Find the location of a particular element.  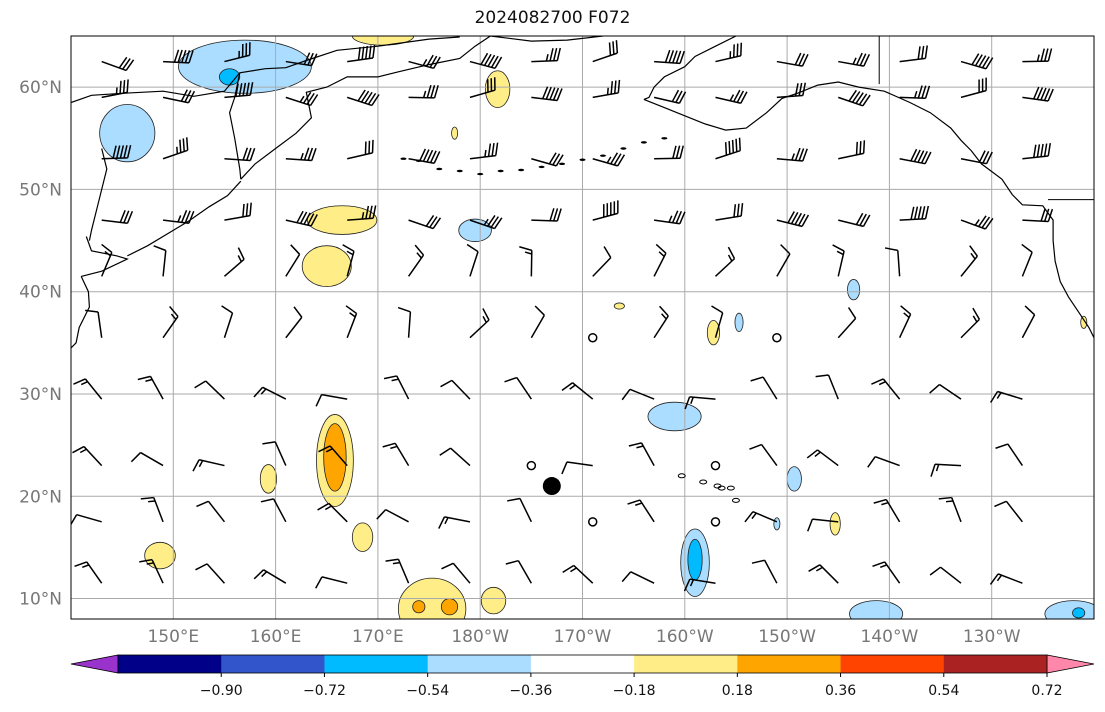

coastline is located at coordinates (664, 83).